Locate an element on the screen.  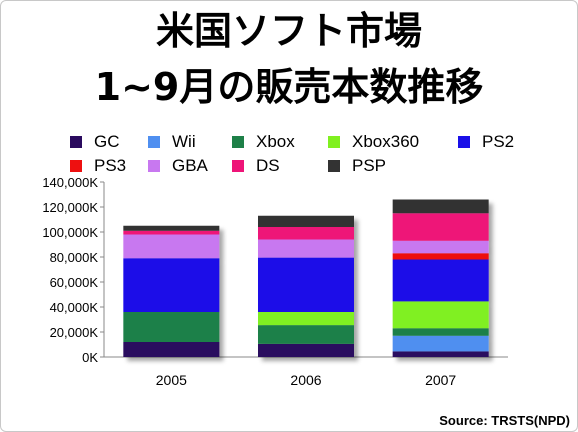
x-tick-label: 2007 is located at coordinates (440, 380).